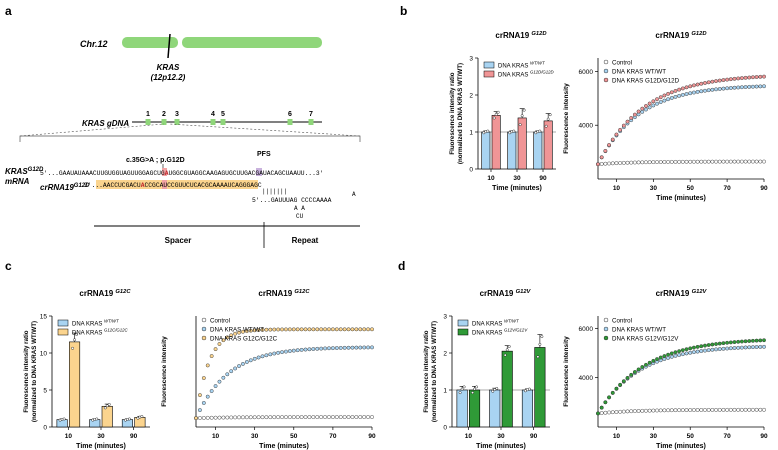 The height and width of the screenshot is (450, 778). Describe the element at coordinates (445, 354) in the screenshot. I see `y-tick-label: 2` at that location.